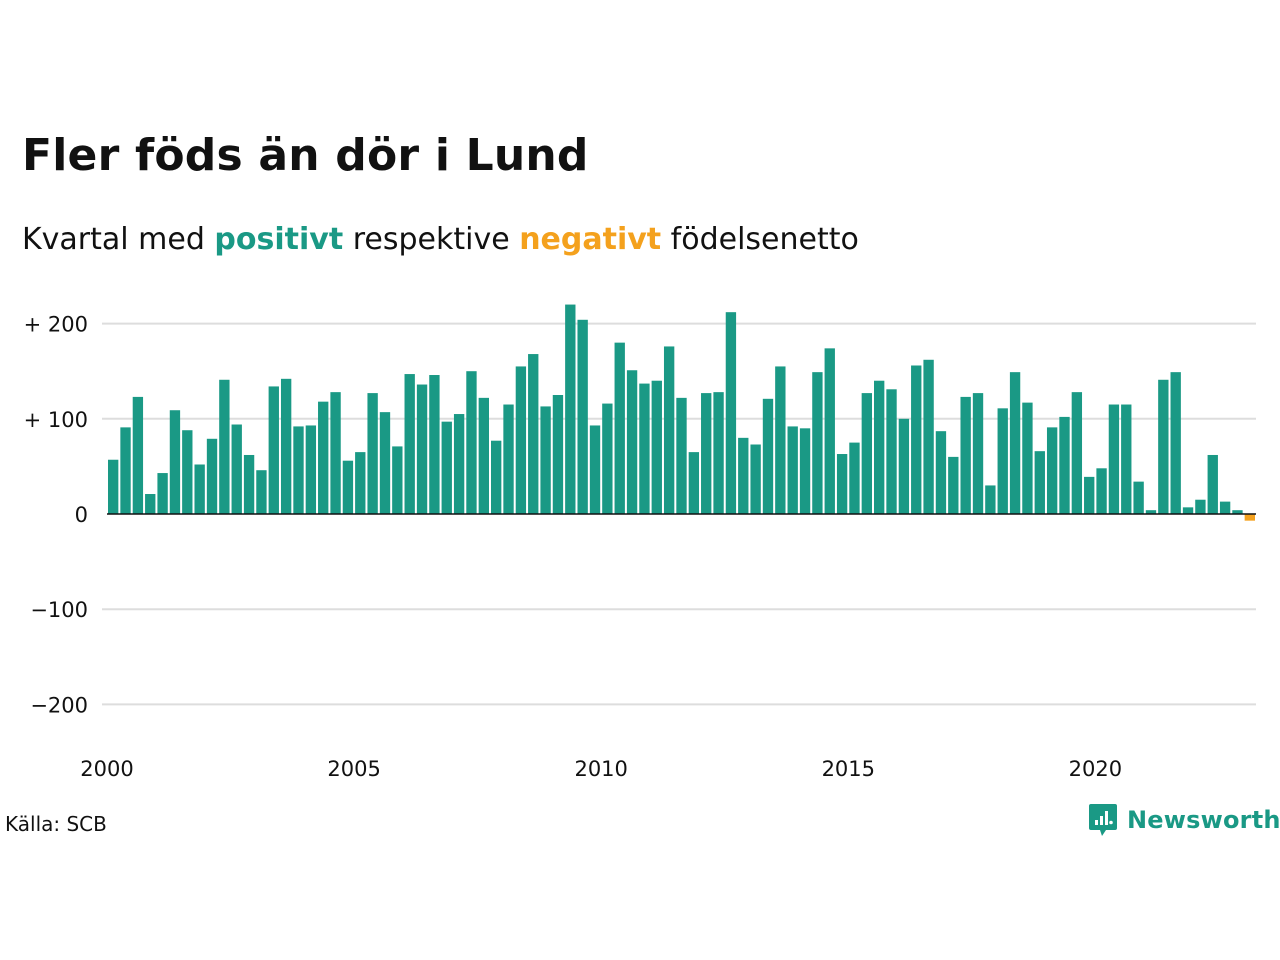  What do you see at coordinates (792, 470) in the screenshot?
I see `bar-2013-q4` at bounding box center [792, 470].